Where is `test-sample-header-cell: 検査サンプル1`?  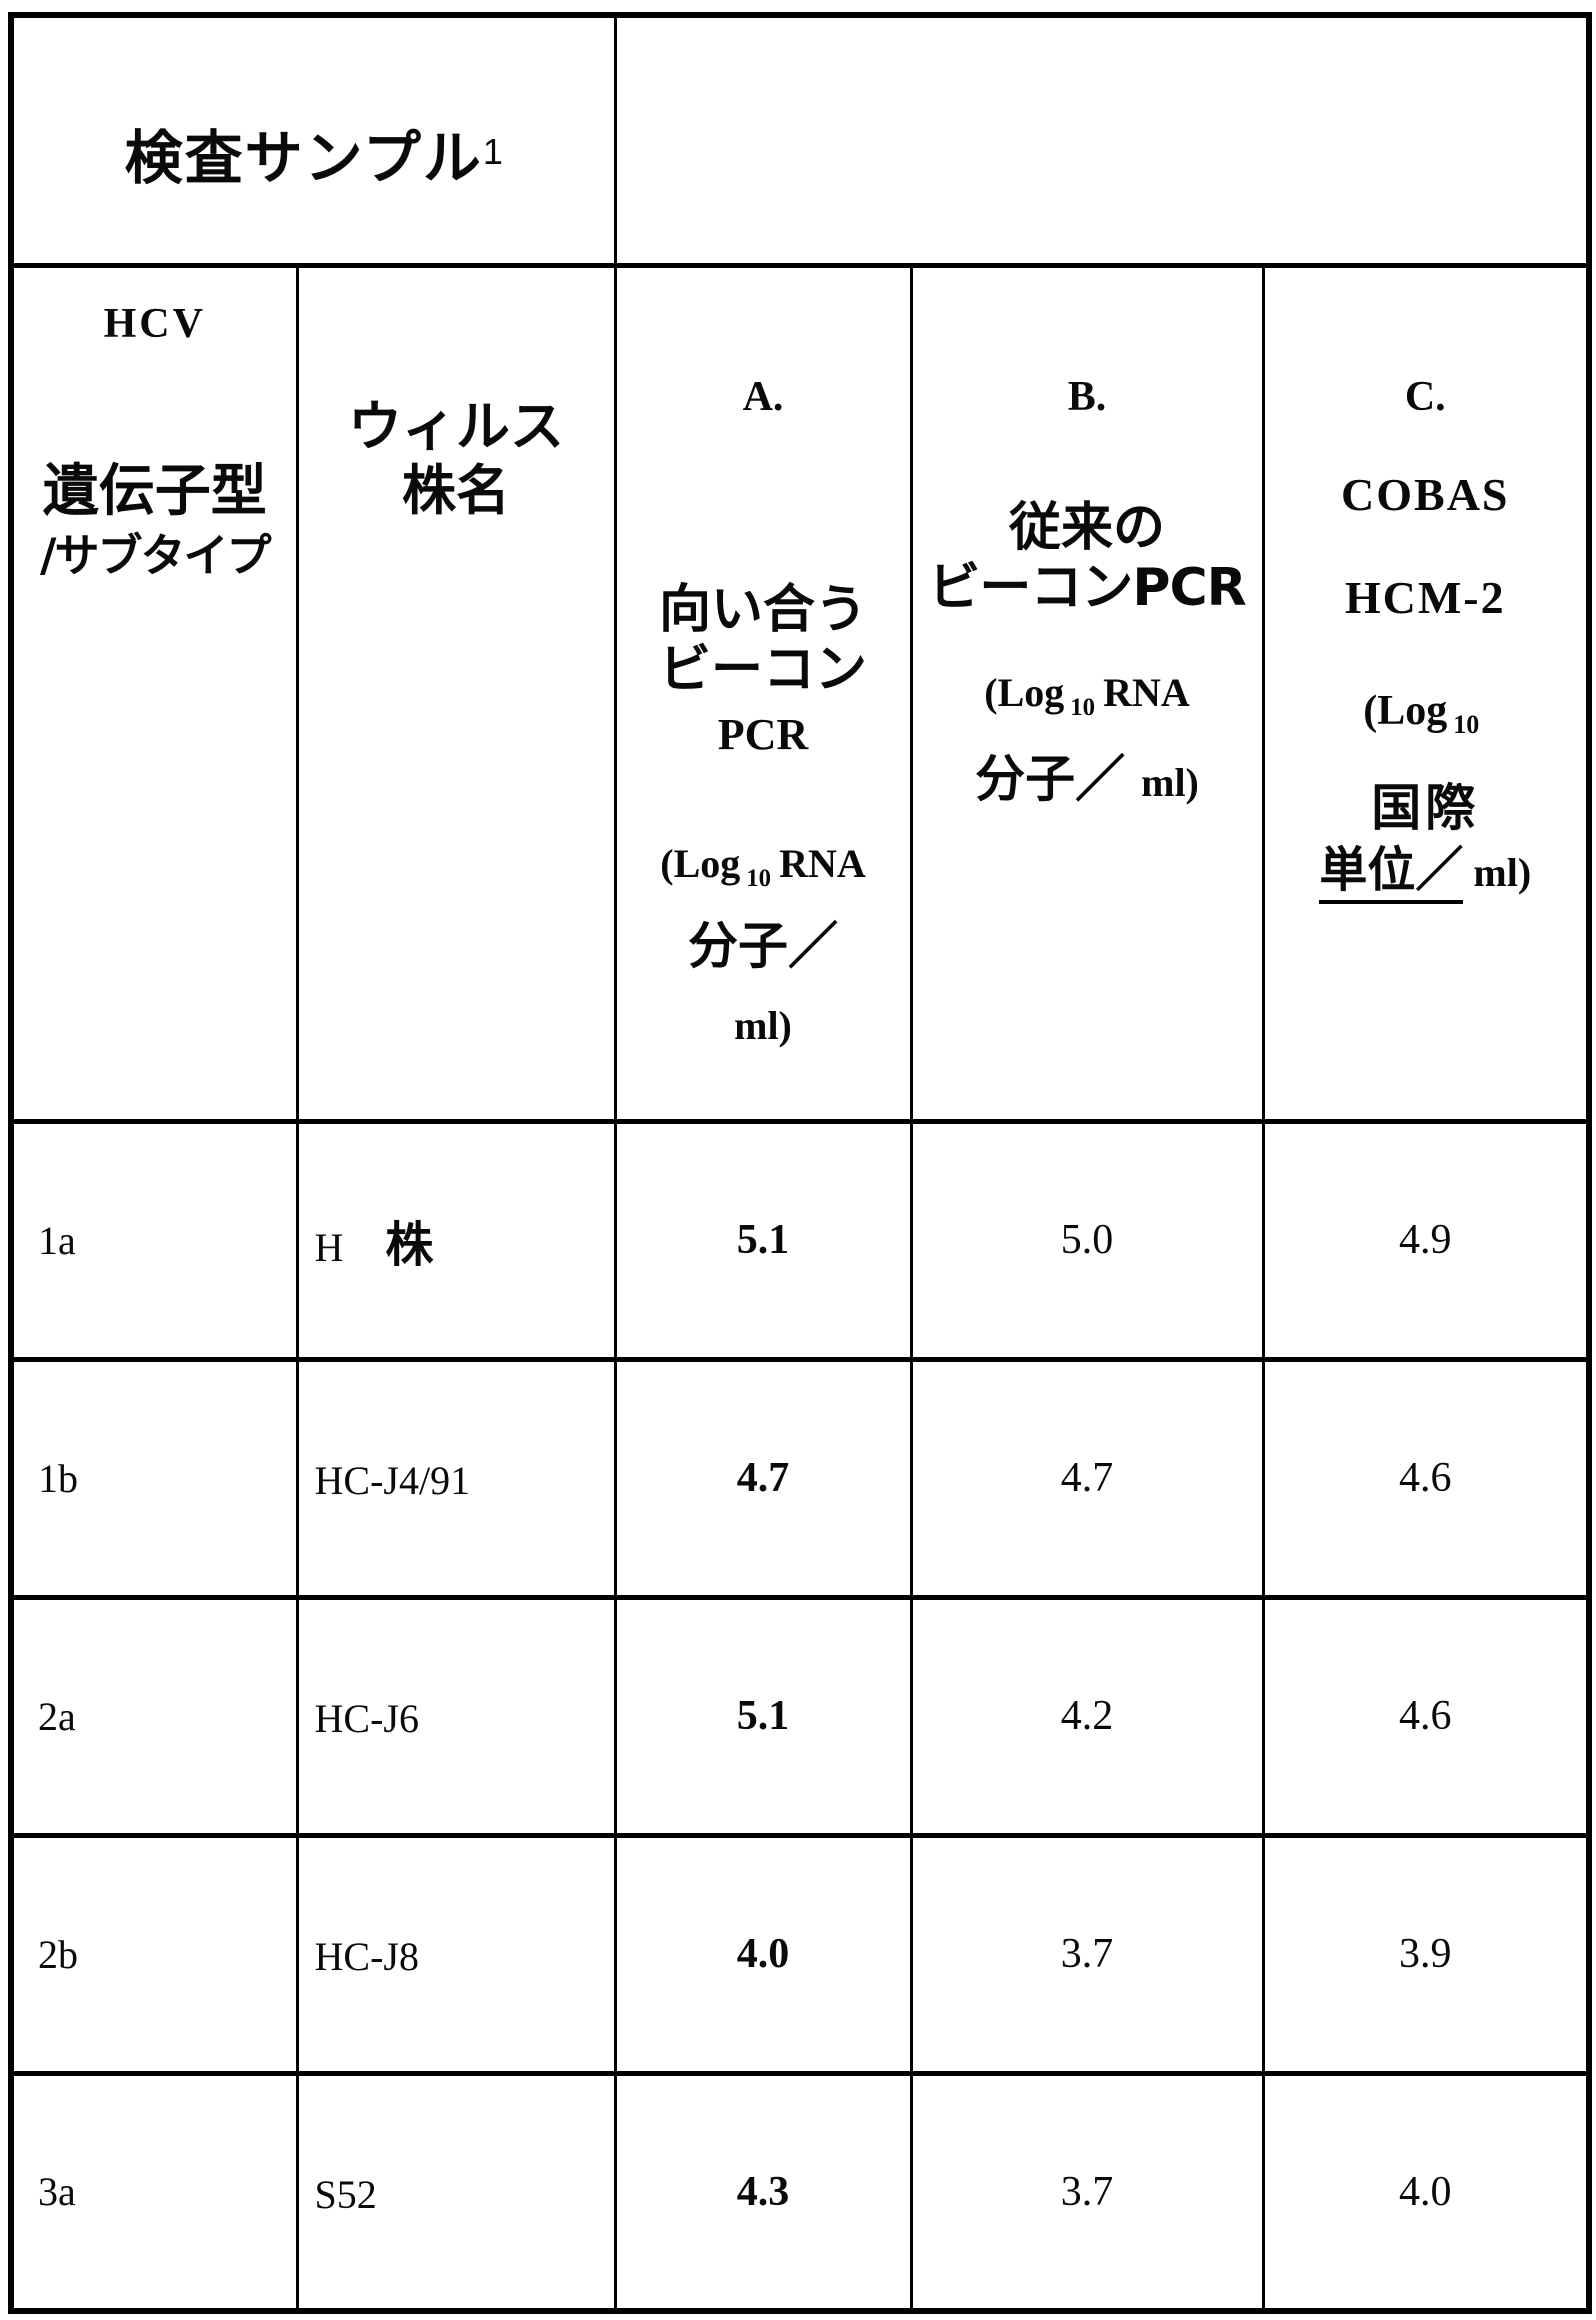
test-sample-header-cell: 検査サンプル1 is located at coordinates (313, 140).